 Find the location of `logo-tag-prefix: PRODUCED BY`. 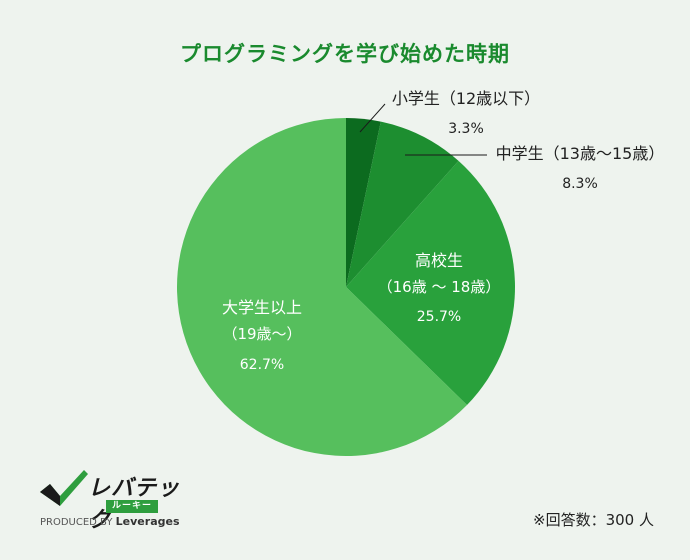

logo-tag-prefix: PRODUCED BY is located at coordinates (76, 522).